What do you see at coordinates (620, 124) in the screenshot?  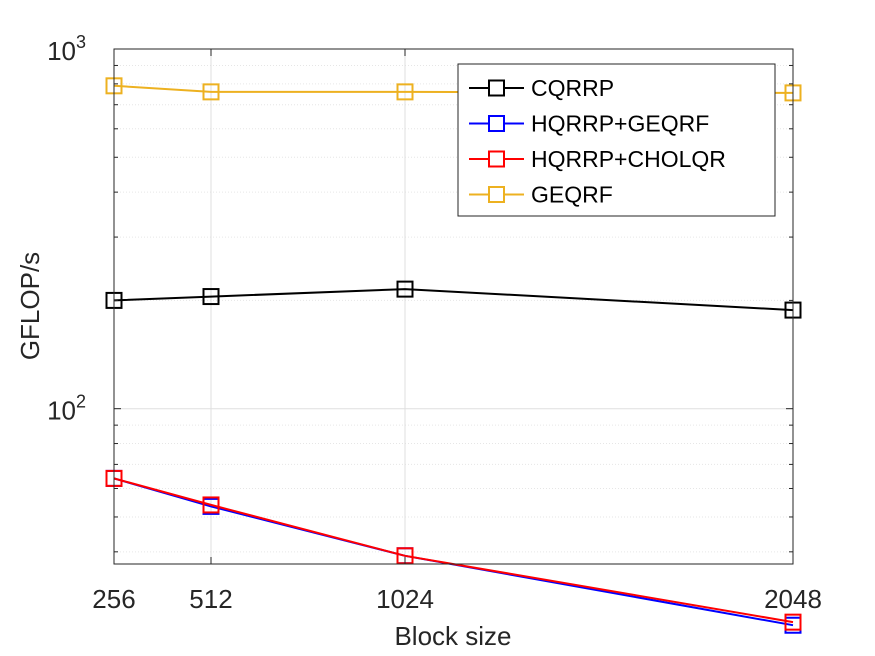 I see `legend-label: HQRRP+GEQRF` at bounding box center [620, 124].